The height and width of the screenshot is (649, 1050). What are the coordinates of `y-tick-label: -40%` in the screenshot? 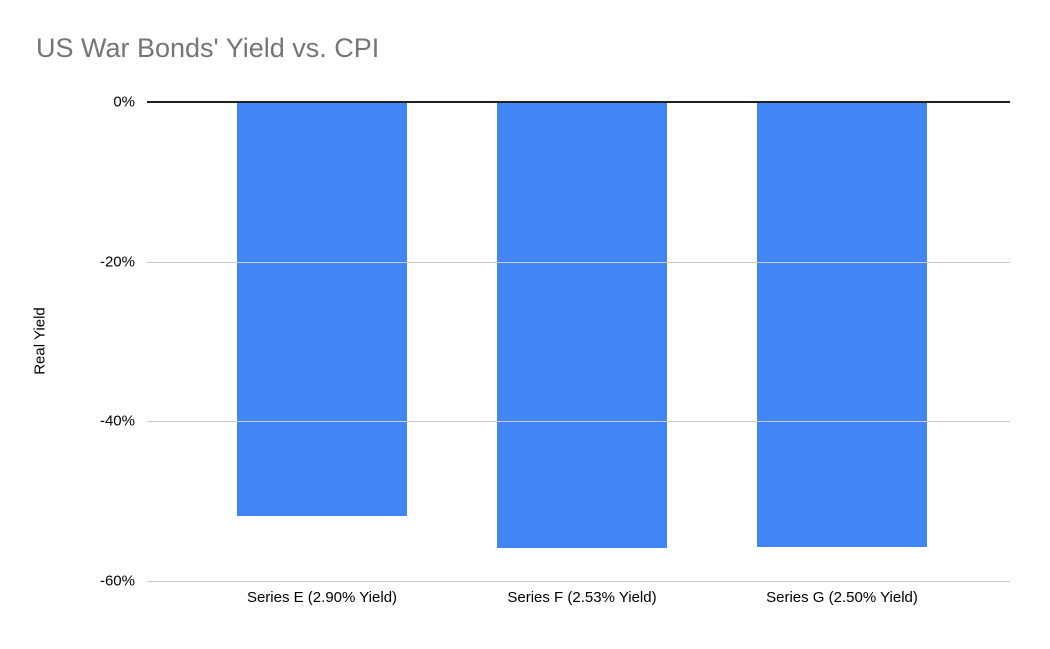 It's located at (117, 421).